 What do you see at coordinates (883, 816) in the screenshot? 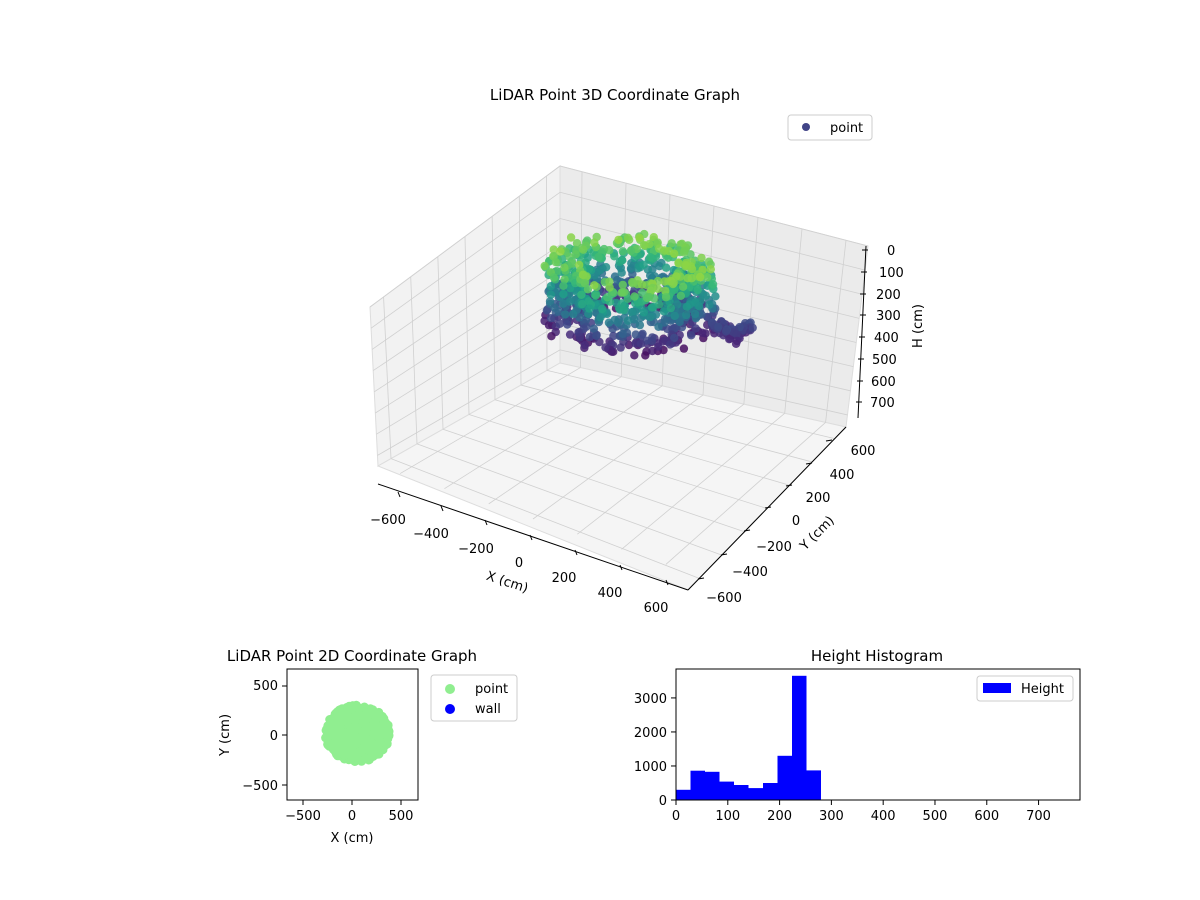
I see `histogram-x-tick-label: 400` at bounding box center [883, 816].